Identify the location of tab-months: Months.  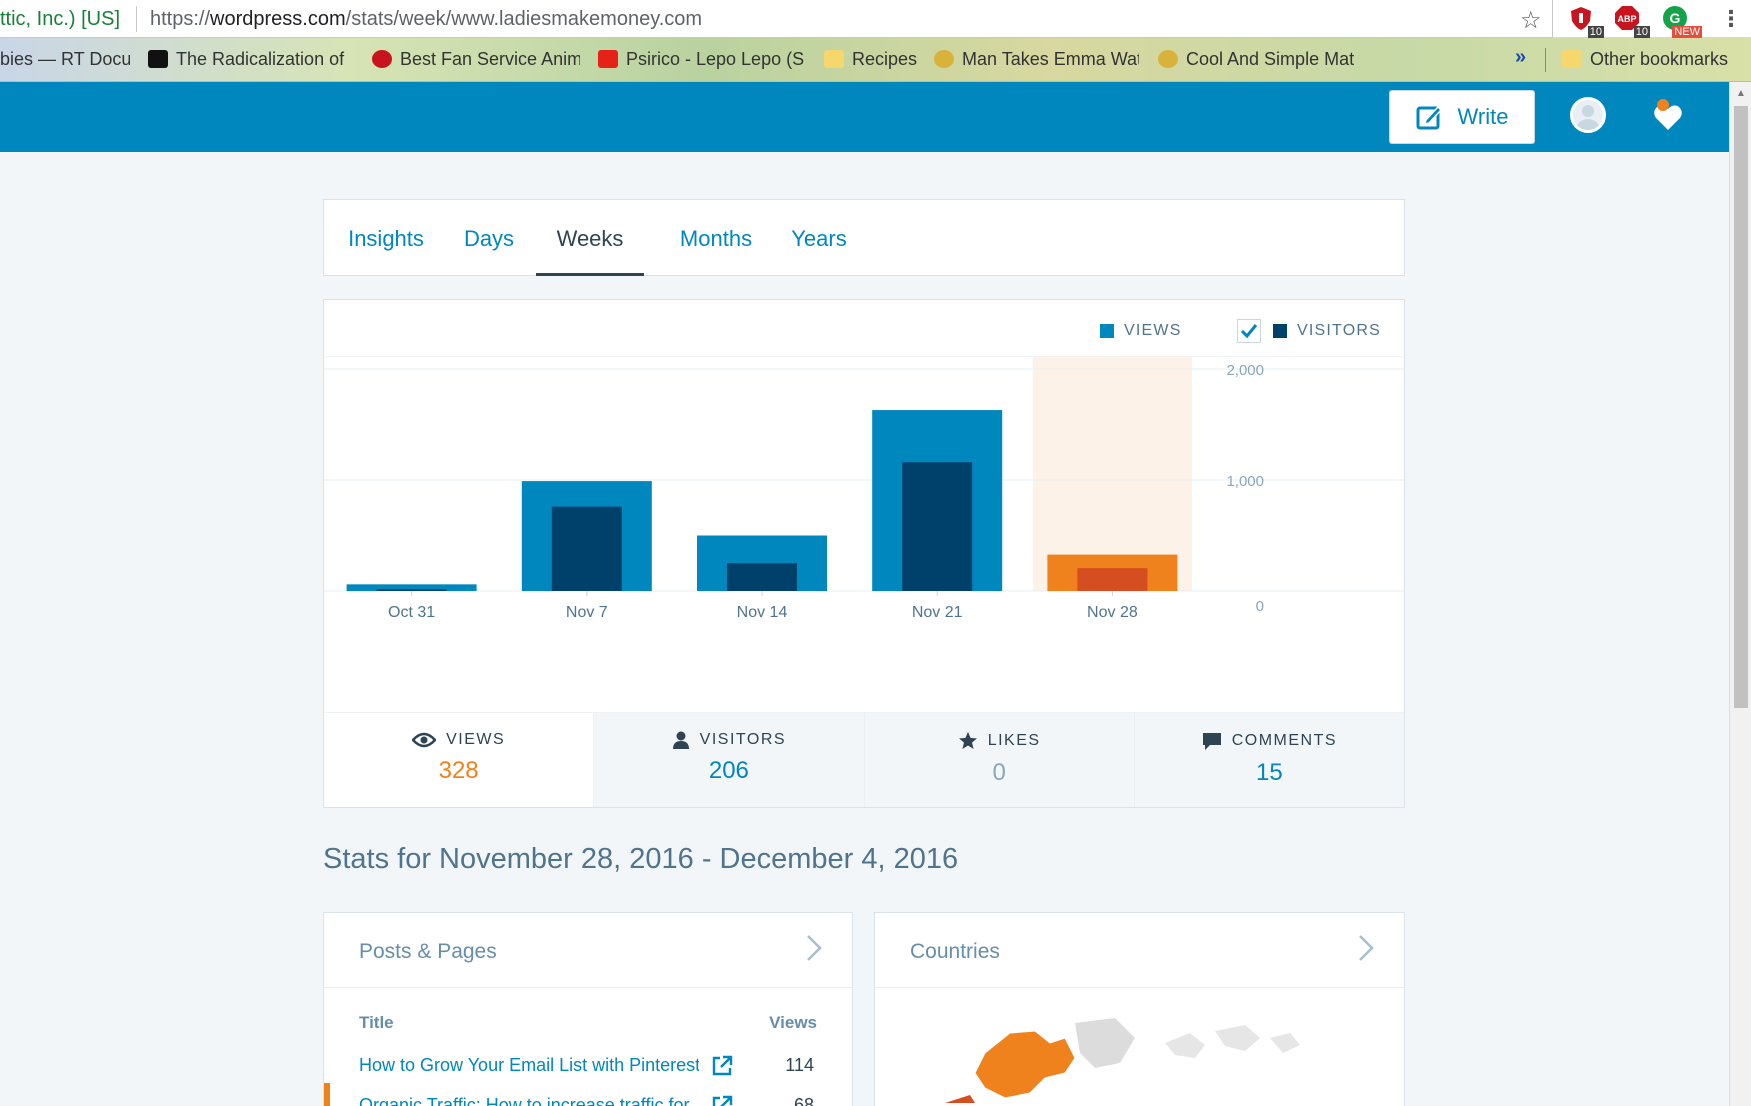
(716, 238).